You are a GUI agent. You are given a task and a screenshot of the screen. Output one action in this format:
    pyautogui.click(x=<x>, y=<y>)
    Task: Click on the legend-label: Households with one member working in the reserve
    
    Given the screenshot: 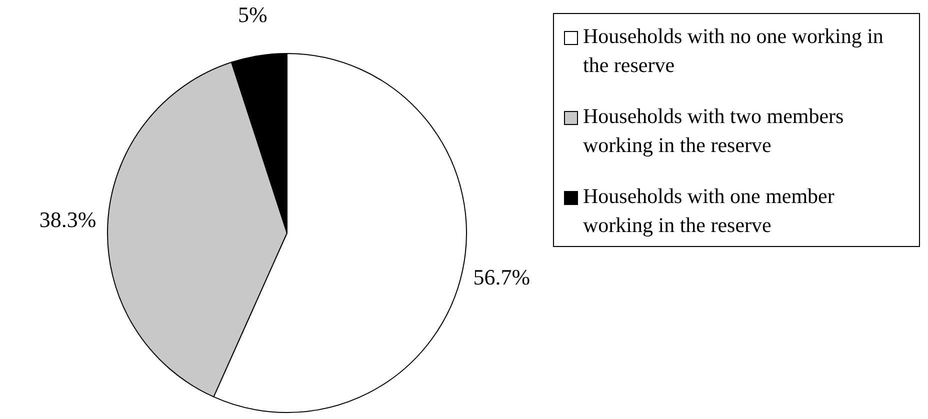 What is the action you would take?
    pyautogui.click(x=709, y=211)
    